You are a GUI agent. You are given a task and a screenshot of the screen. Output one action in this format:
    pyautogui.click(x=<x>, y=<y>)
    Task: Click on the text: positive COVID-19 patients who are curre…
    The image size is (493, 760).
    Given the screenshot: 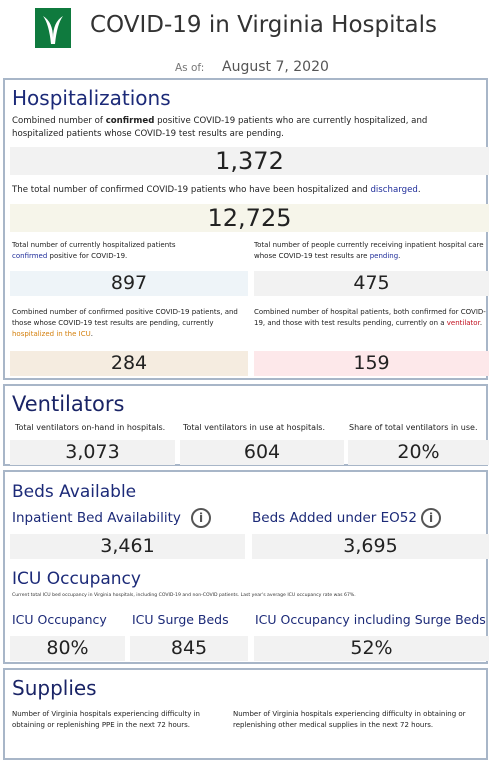 What is the action you would take?
    pyautogui.click(x=220, y=127)
    